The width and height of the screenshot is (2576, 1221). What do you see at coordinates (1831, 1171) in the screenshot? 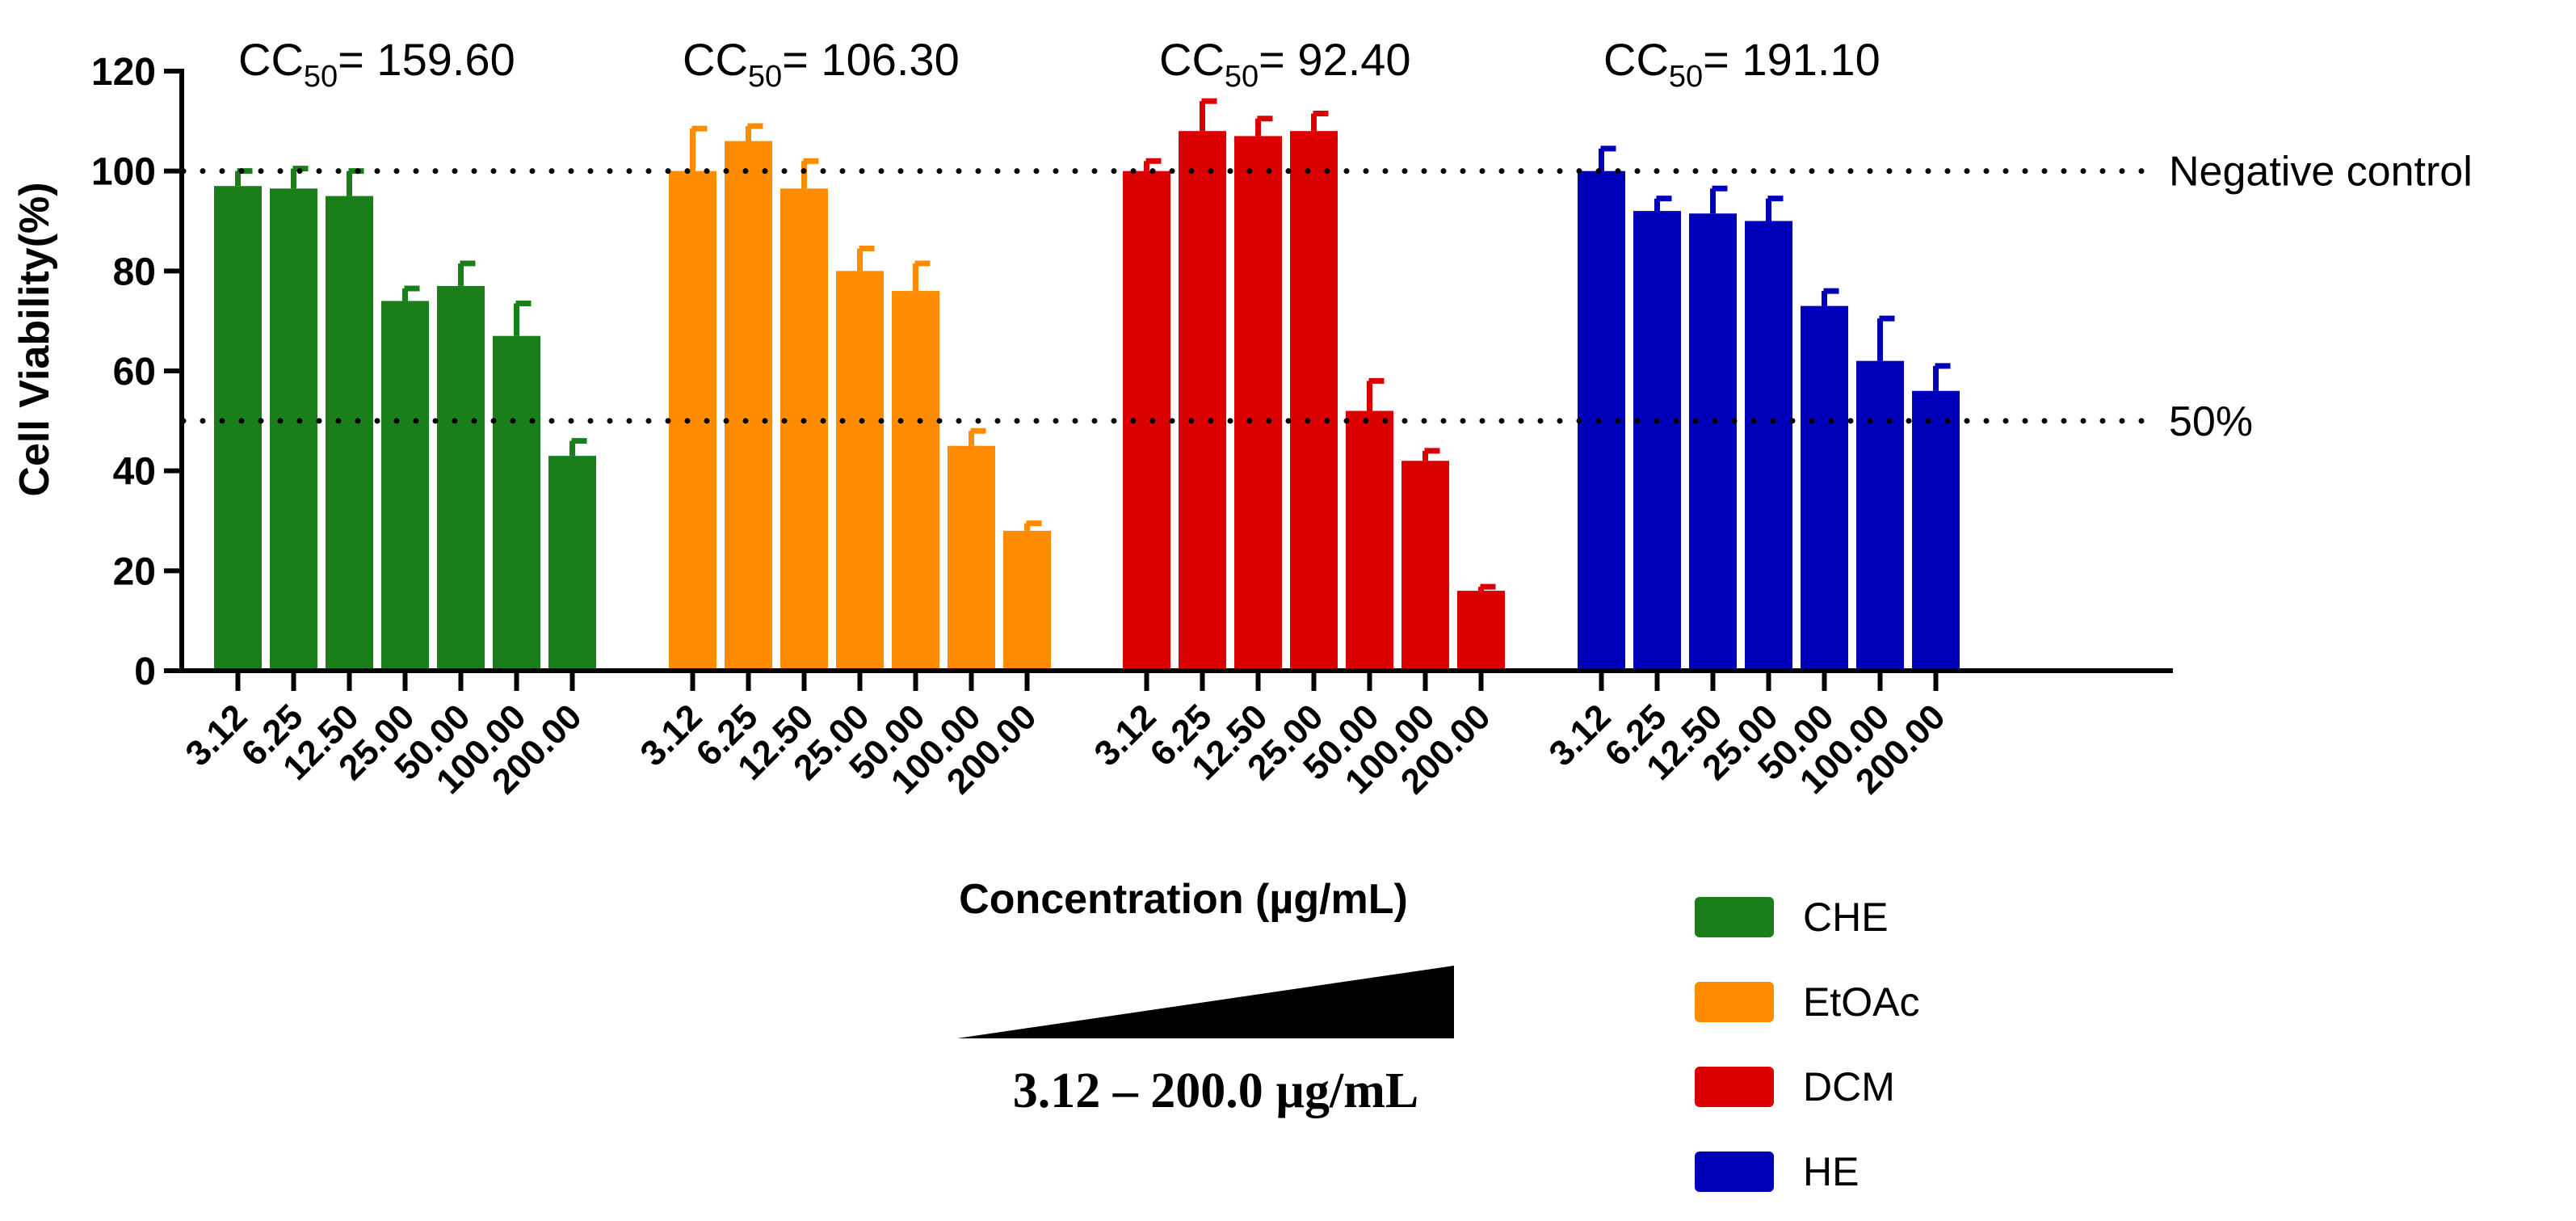
I see `legend-label: HE` at bounding box center [1831, 1171].